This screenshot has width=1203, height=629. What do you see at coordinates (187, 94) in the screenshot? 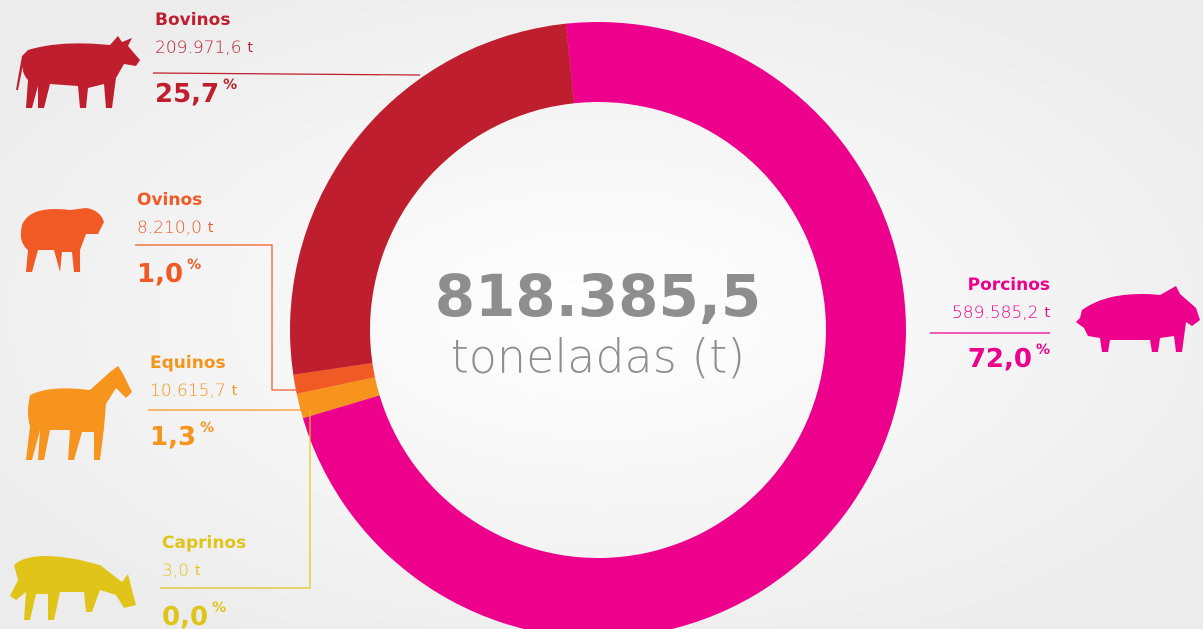
I see `percent-label: 25,7` at bounding box center [187, 94].